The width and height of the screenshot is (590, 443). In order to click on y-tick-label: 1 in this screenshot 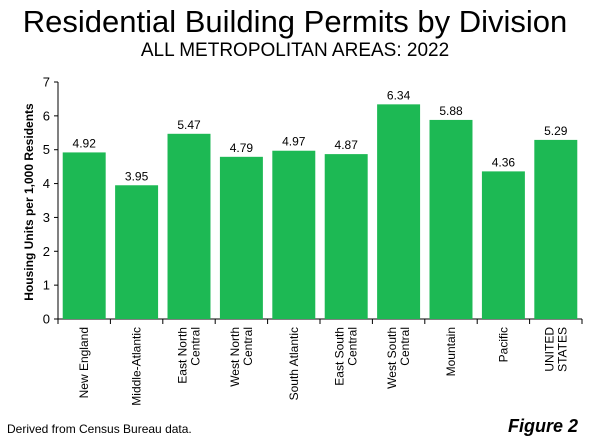, I will do `click(46, 285)`.